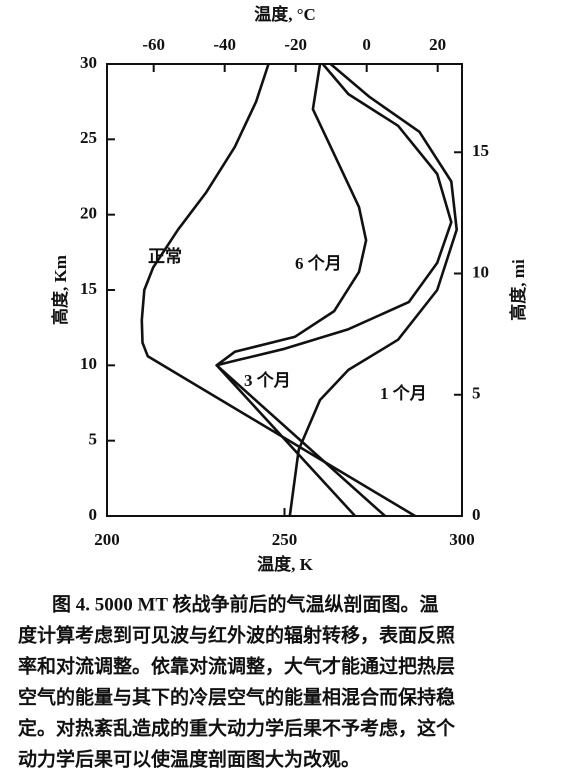 Image resolution: width=563 pixels, height=782 pixels. I want to click on x-tick-label: 250, so click(285, 539).